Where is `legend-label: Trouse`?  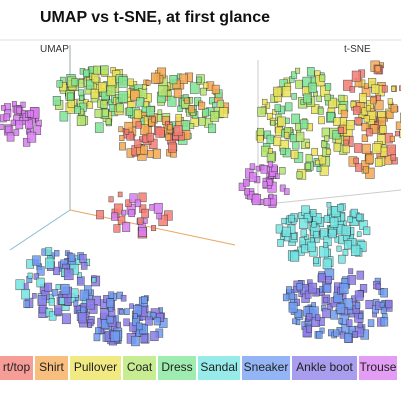
legend-label: Trouse is located at coordinates (378, 367).